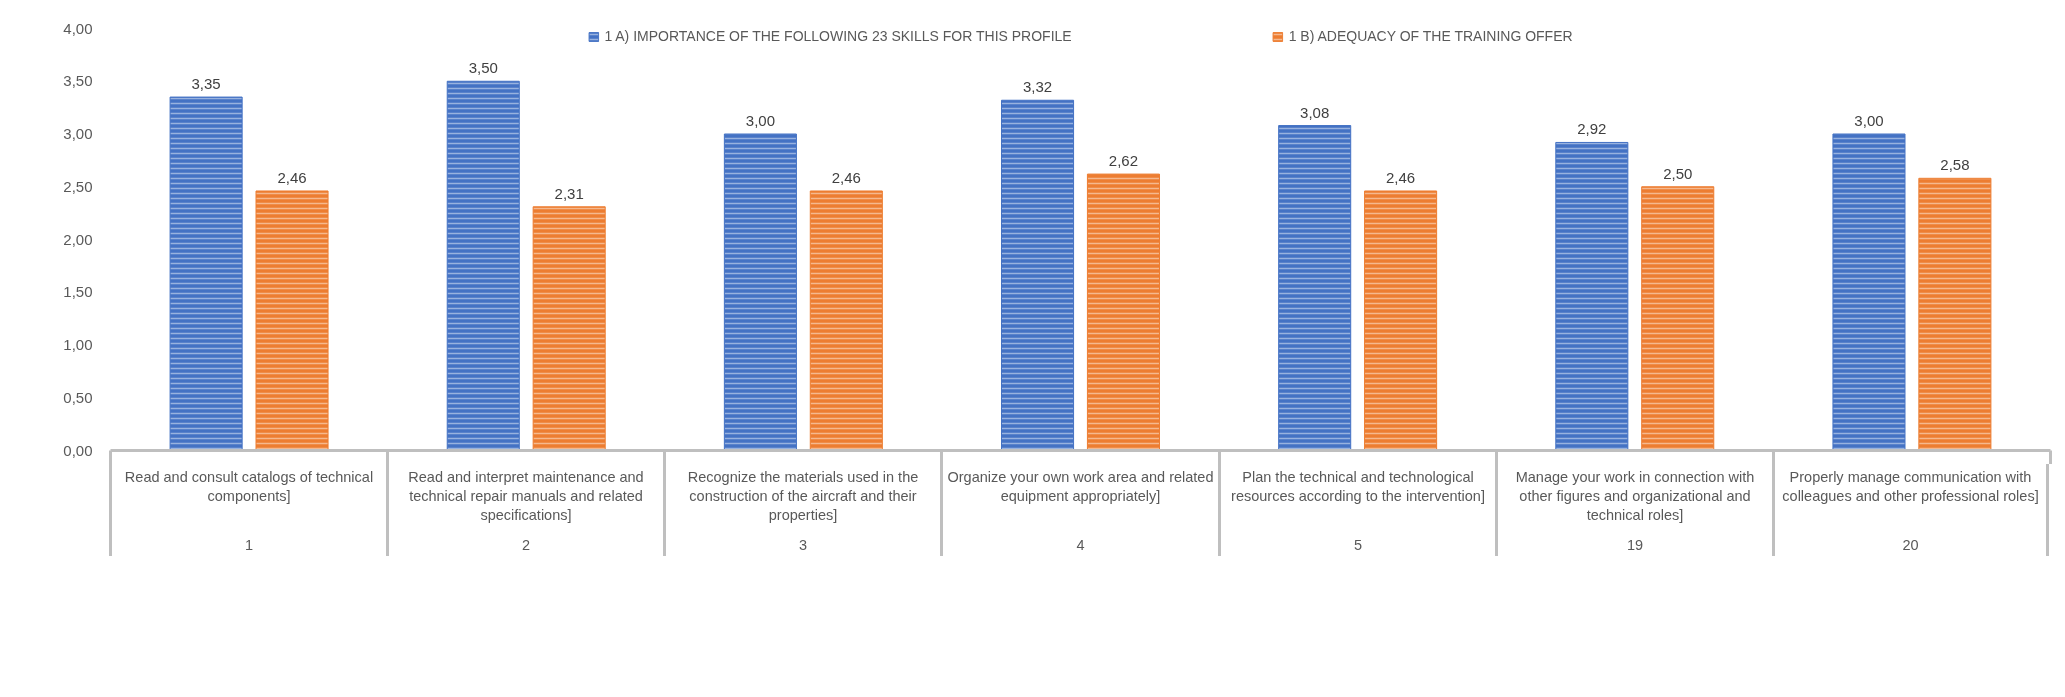 The image size is (2065, 697). I want to click on category-label: Properly manage communication with colleagues and other professional roles] 20, so click(1910, 511).